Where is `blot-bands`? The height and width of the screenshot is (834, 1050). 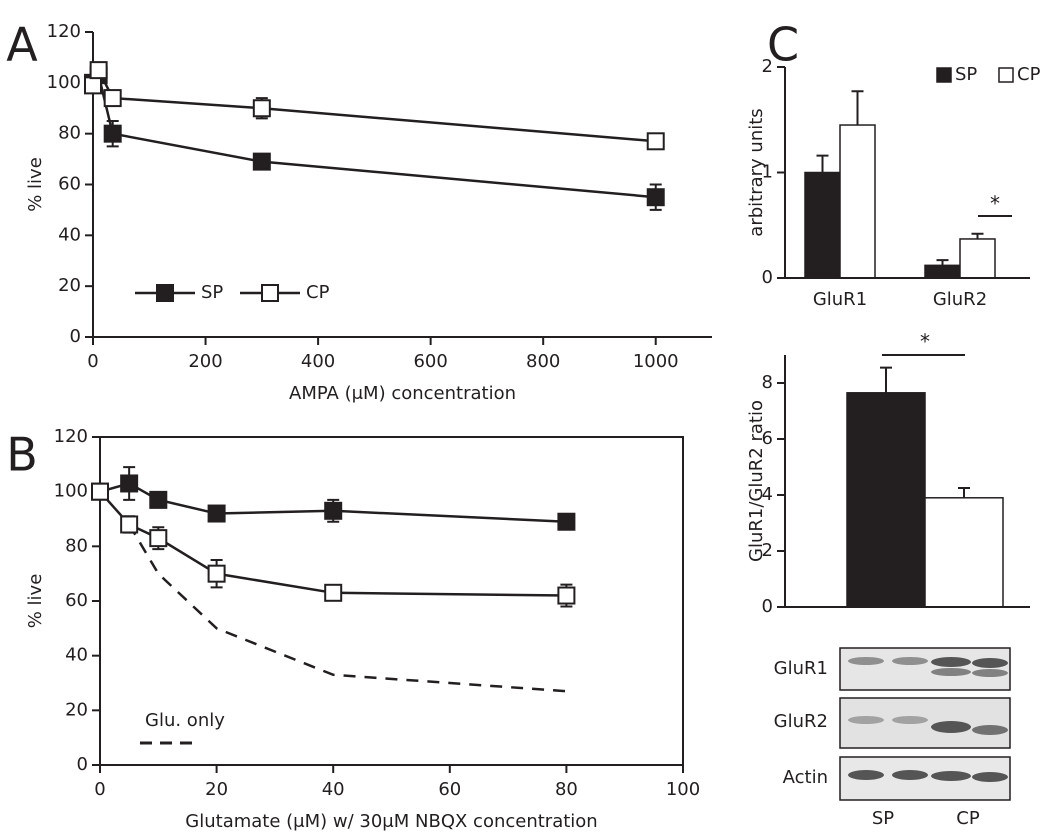 blot-bands is located at coordinates (928, 719).